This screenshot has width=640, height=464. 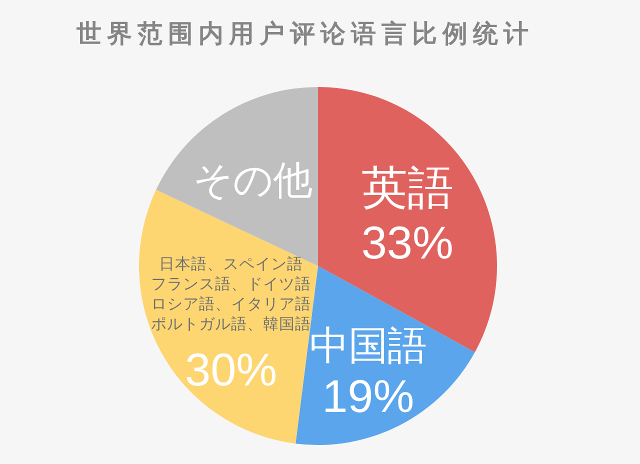 I want to click on data-label: 30%, so click(x=231, y=370).